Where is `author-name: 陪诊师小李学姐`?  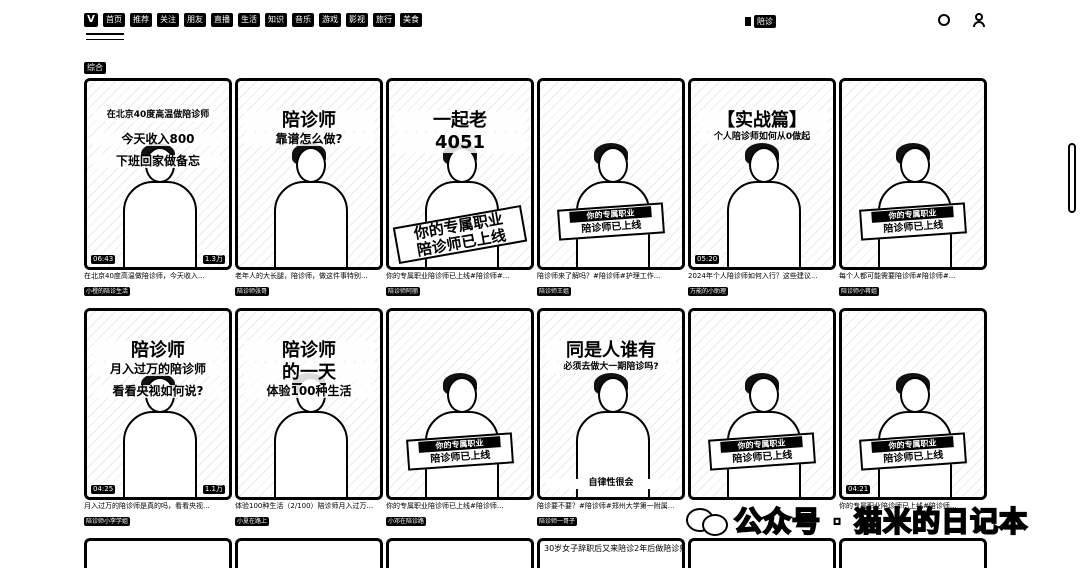
author-name: 陪诊师小李学姐 is located at coordinates (107, 521).